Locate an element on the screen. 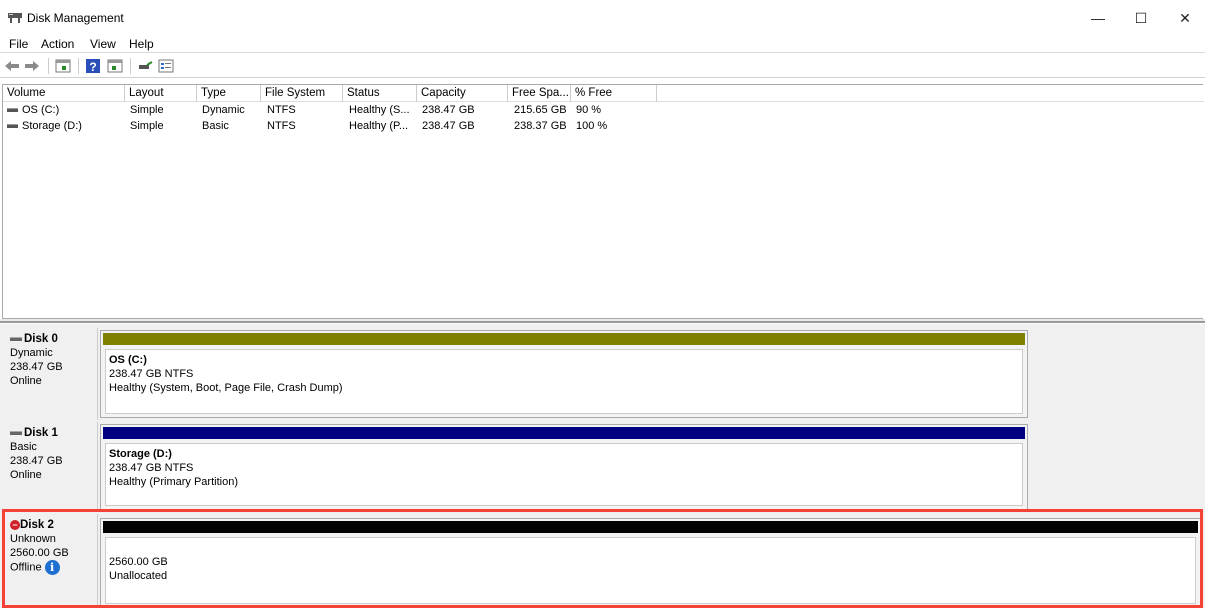  menu-action: Action is located at coordinates (58, 44).